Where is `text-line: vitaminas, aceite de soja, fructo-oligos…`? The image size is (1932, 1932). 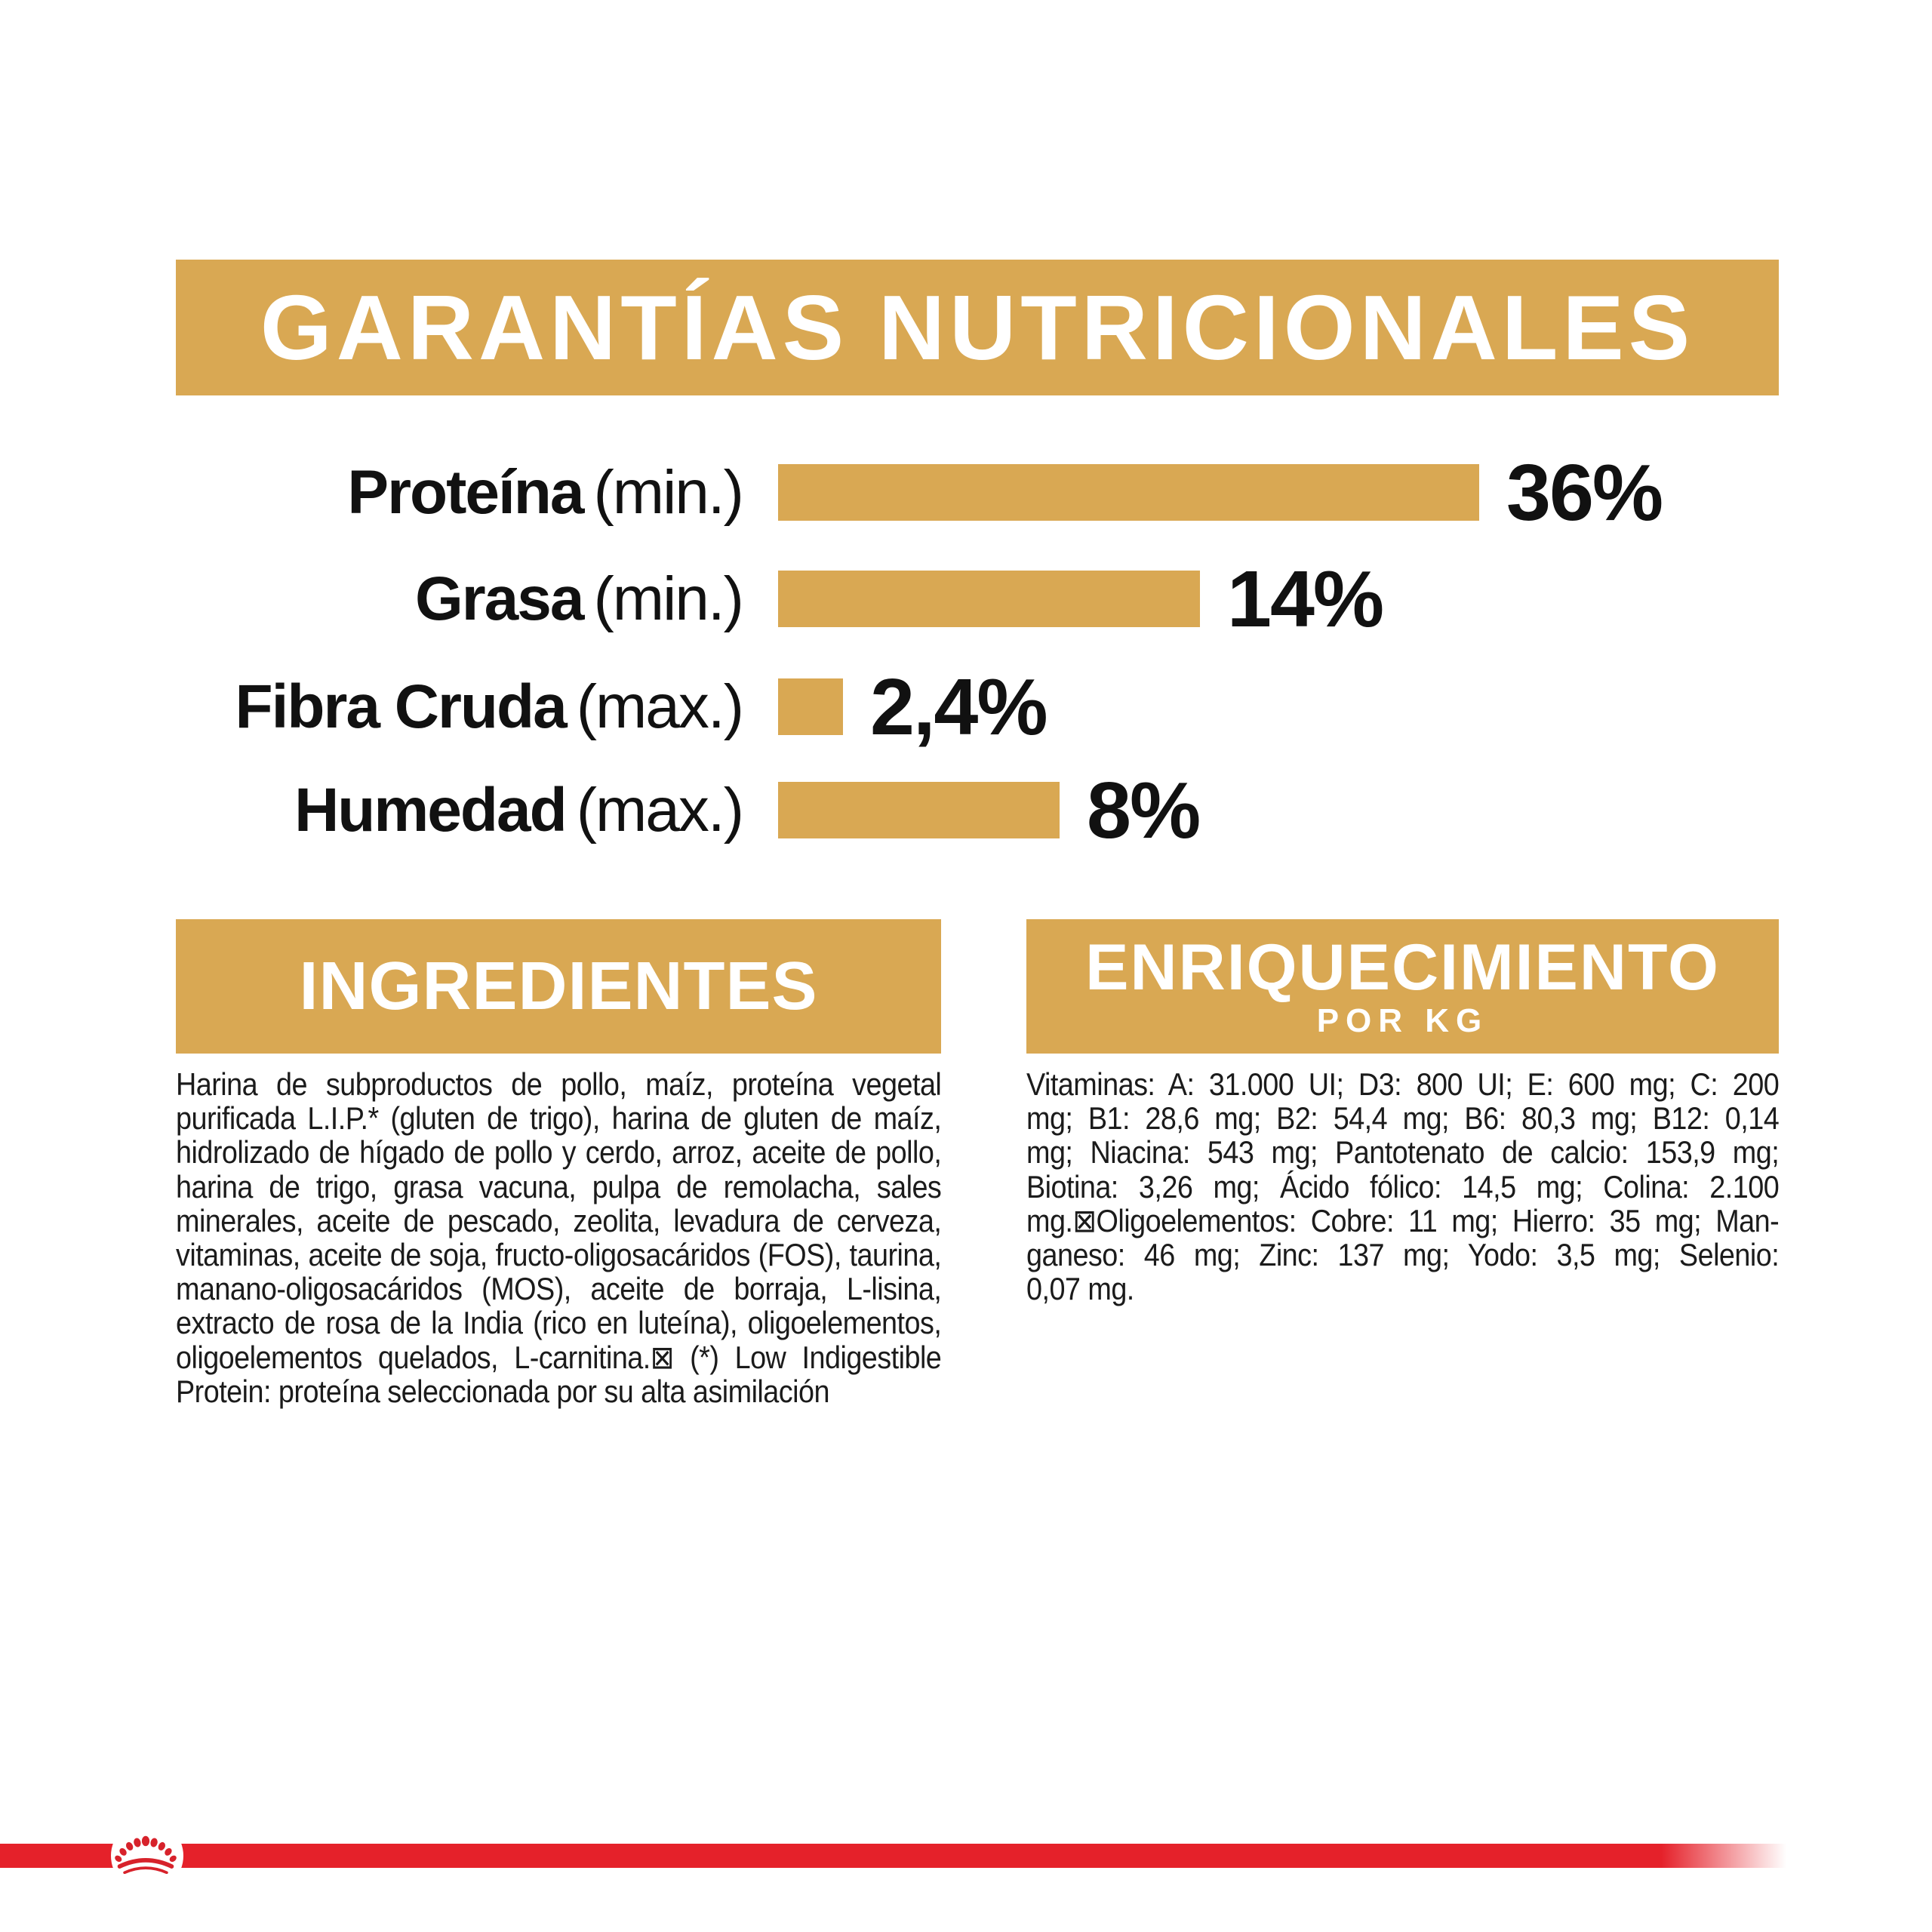 text-line: vitaminas, aceite de soja, fructo-oligos… is located at coordinates (559, 1255).